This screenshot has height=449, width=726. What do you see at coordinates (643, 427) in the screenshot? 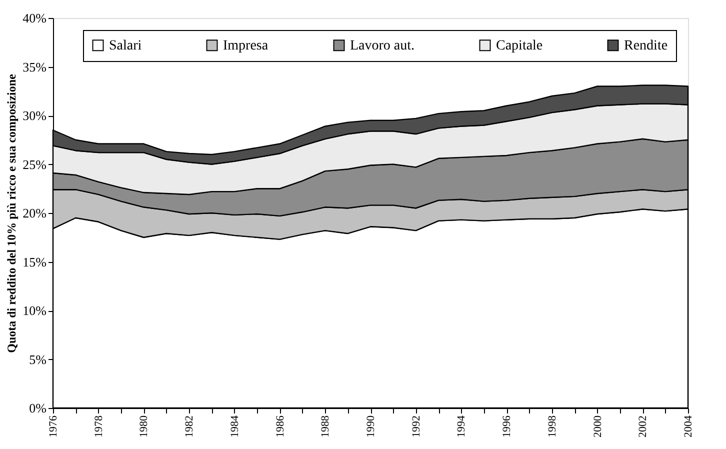
I see `x-tick-label: 2002` at bounding box center [643, 427].